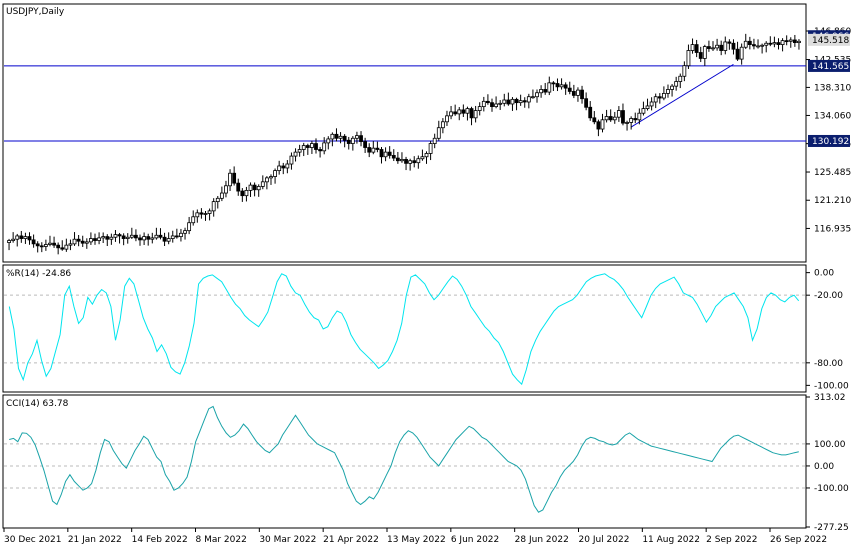 The height and width of the screenshot is (550, 860). I want to click on price-tag-label: 130.192, so click(830, 142).